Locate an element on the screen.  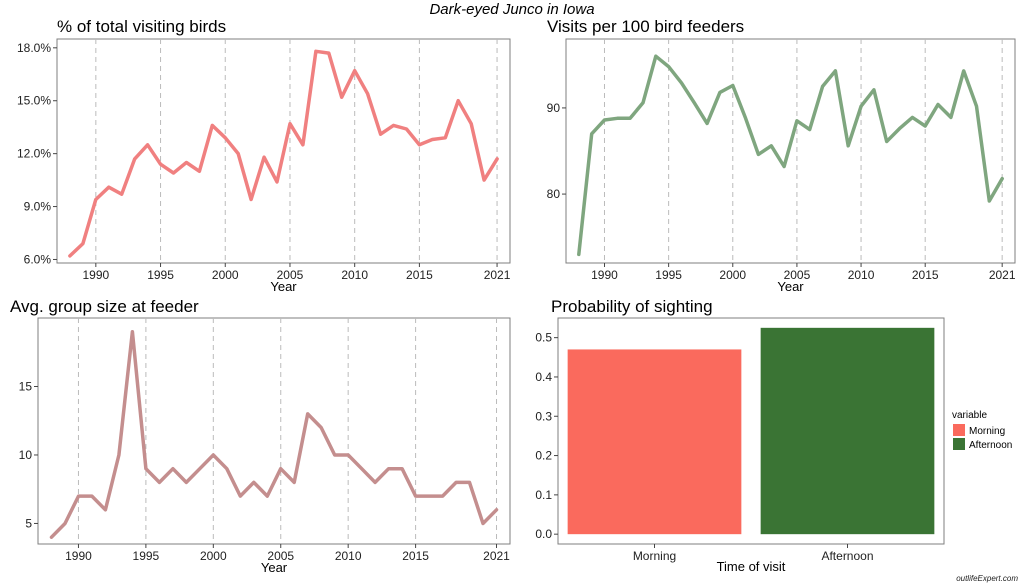
panel1-point-1991 is located at coordinates (108, 187).